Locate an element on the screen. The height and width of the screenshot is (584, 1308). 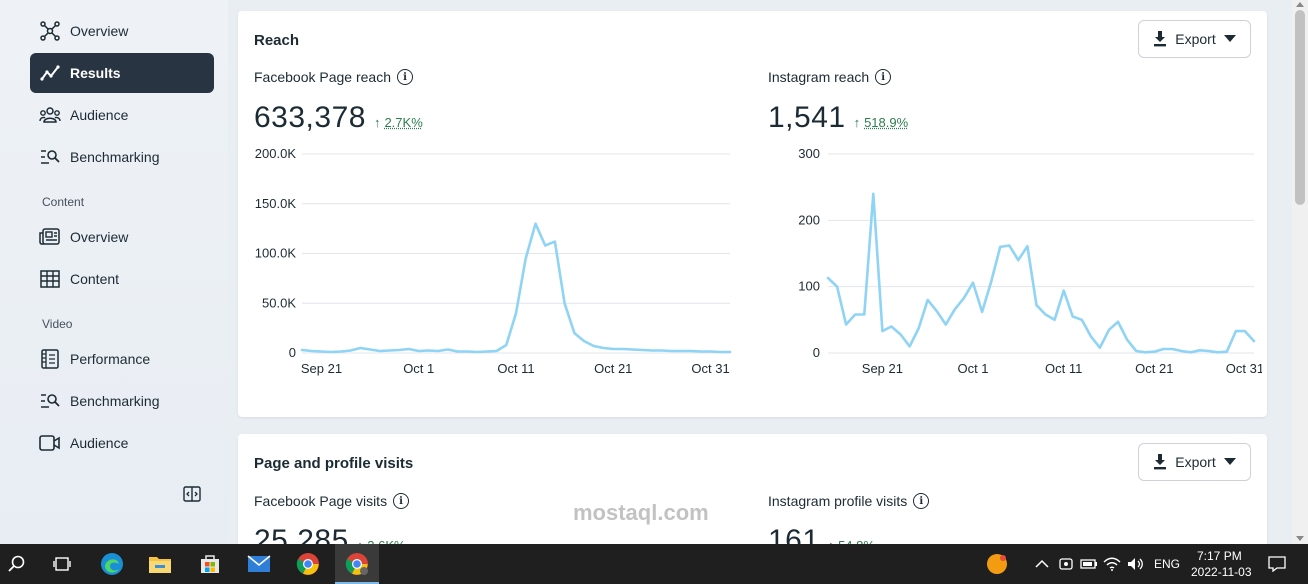
sidebar-item-content-overview: Overview is located at coordinates (122, 237).